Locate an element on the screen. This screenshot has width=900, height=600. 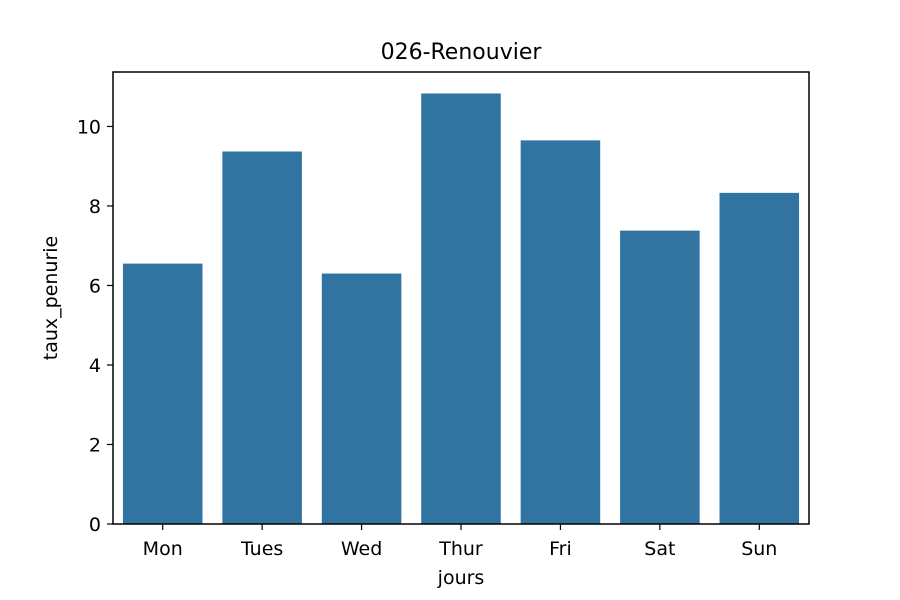
x-tick-label: Thur is located at coordinates (460, 549).